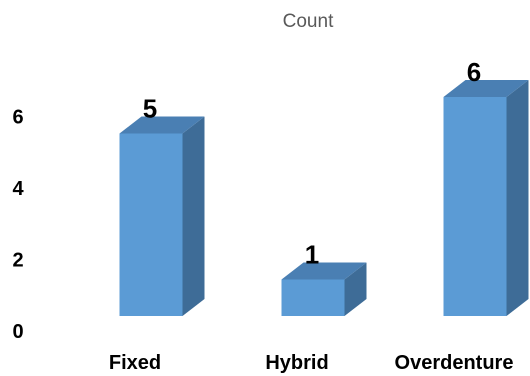 Image resolution: width=530 pixels, height=376 pixels. I want to click on y-tick-label: 0, so click(17, 332).